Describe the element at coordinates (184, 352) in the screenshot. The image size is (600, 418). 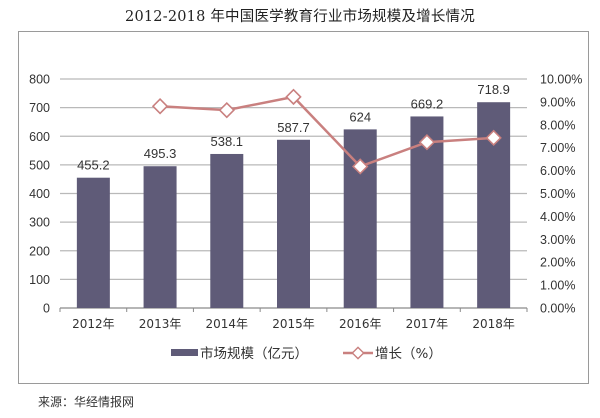
I see `legend-bar-swatch` at that location.